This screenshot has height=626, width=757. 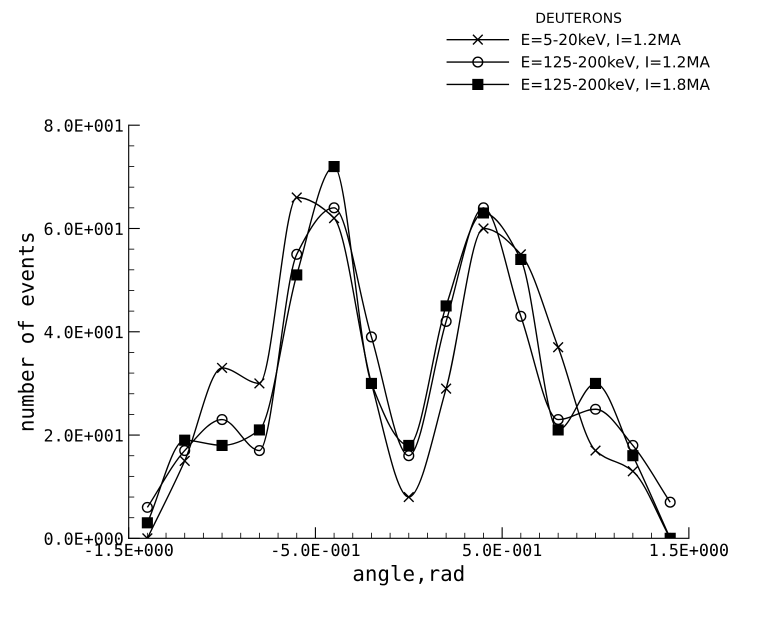 I want to click on y-tick-label: 4.0E+001, so click(x=83, y=332).